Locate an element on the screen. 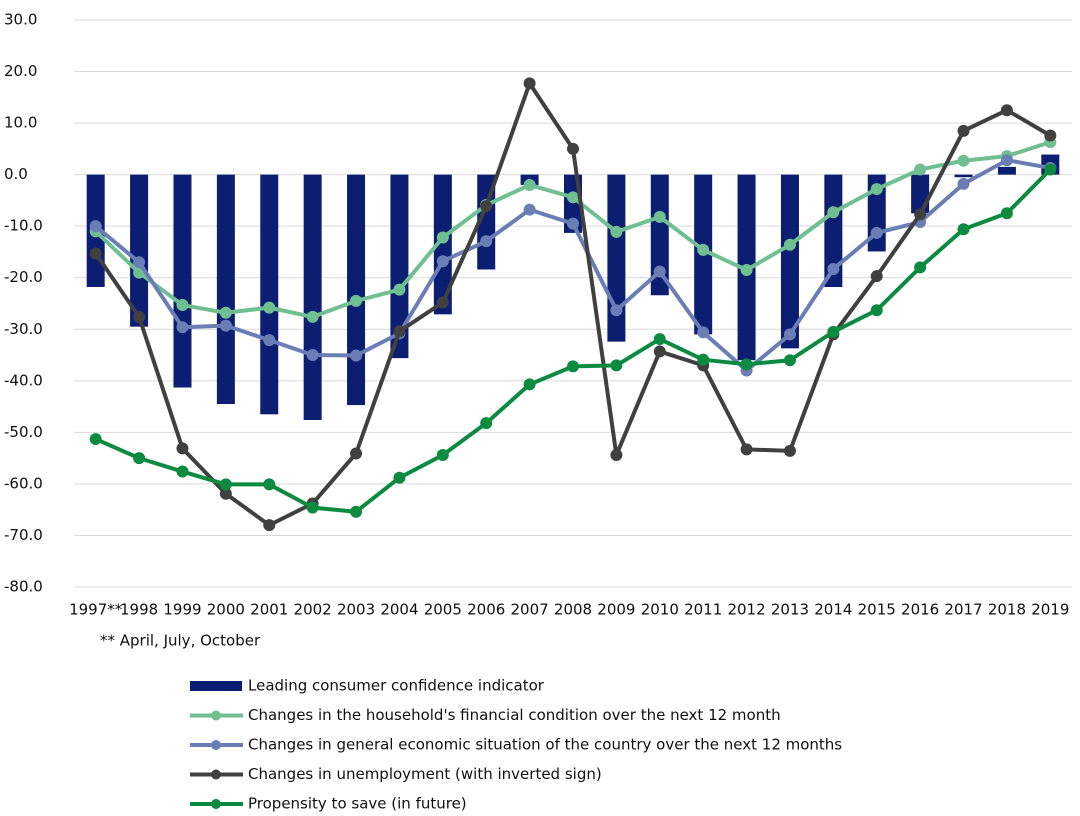  y-tick-label: -80.0 is located at coordinates (23, 587).